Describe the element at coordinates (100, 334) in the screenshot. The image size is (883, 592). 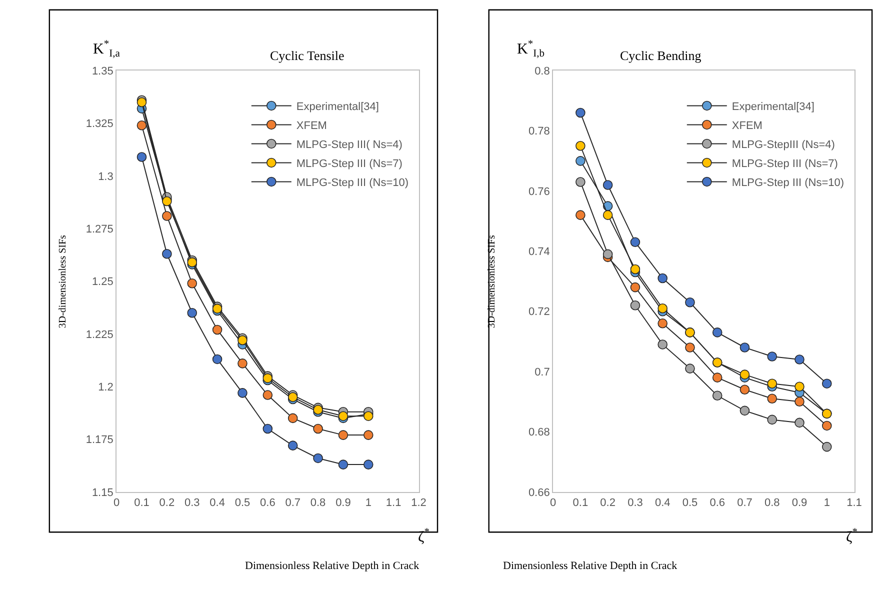
I see `y-tick-label: 1.225` at that location.